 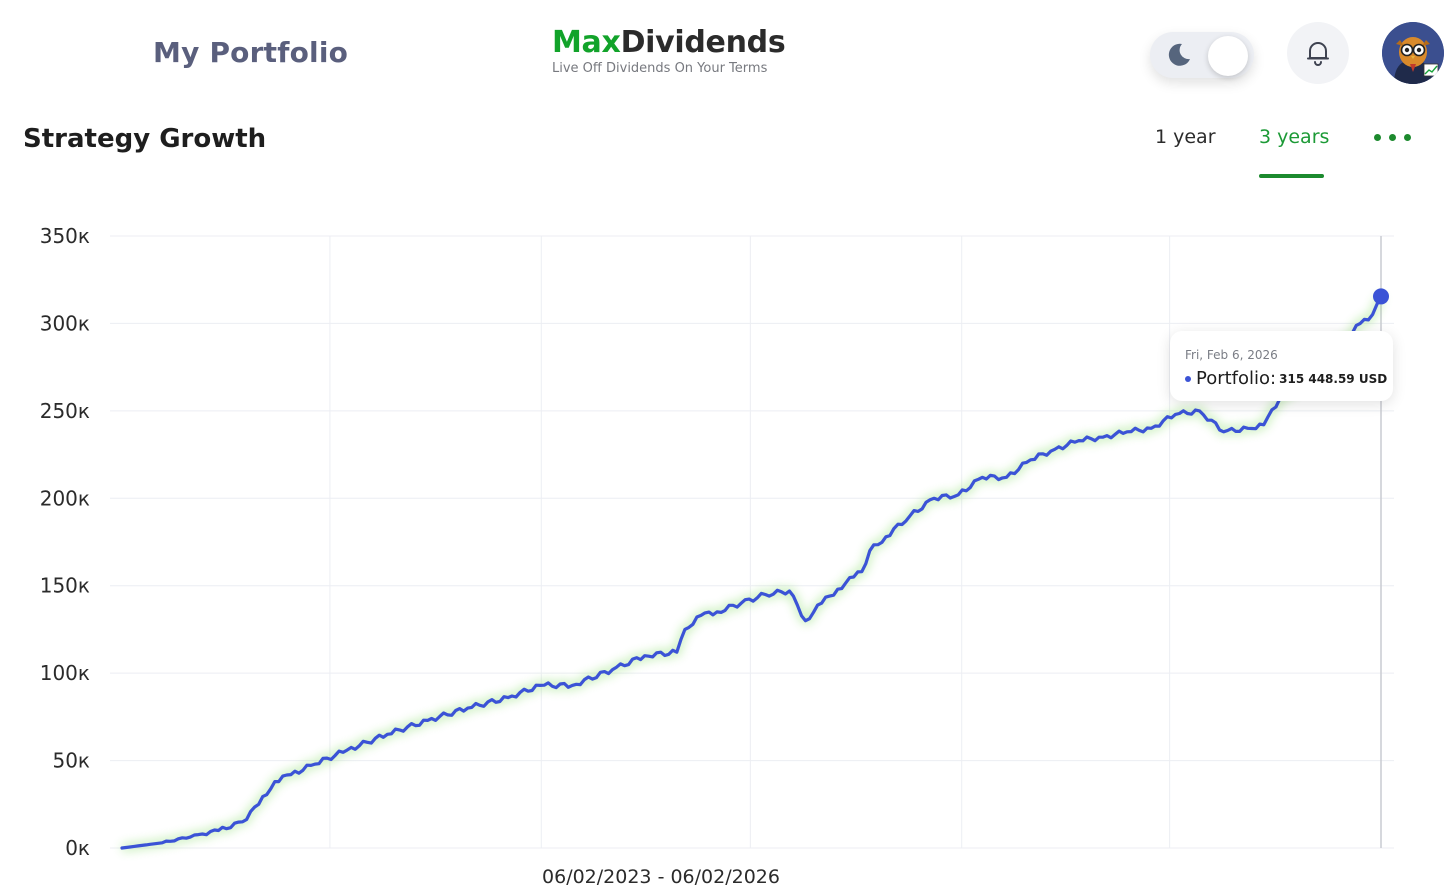 What do you see at coordinates (71, 761) in the screenshot?
I see `y-tick-label: 50к` at bounding box center [71, 761].